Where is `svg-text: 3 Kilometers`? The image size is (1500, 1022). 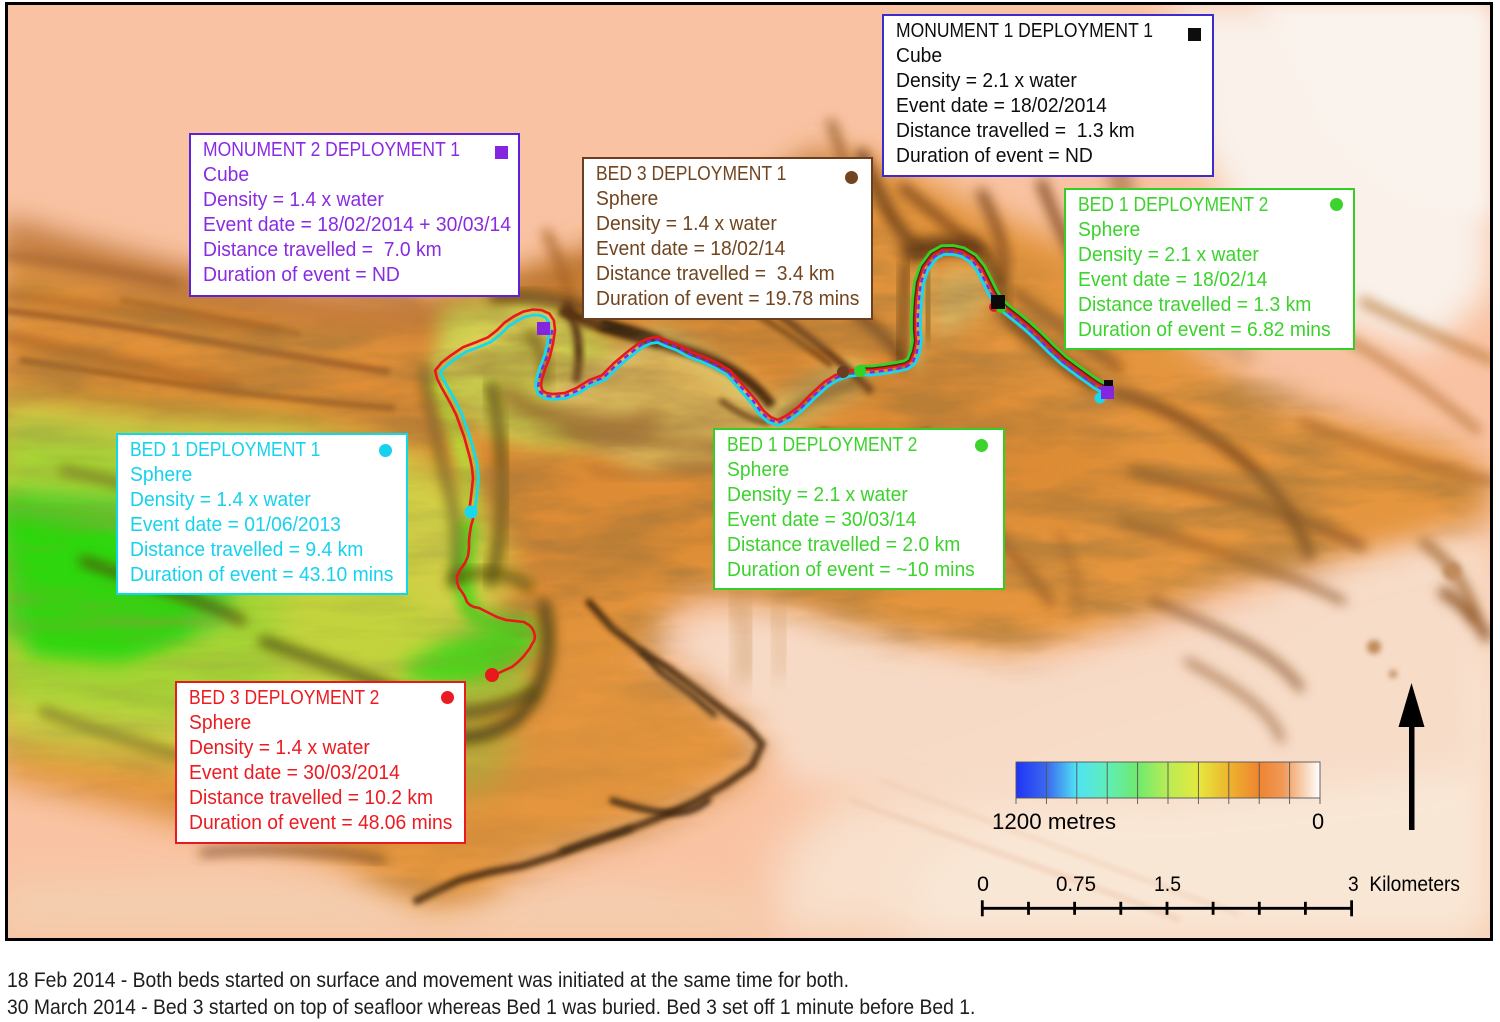
svg-text: 3 Kilometers is located at coordinates (1404, 883).